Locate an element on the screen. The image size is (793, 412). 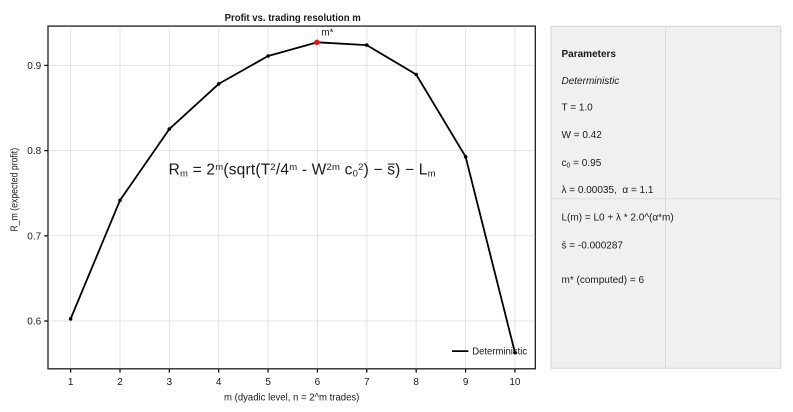
svg-text: c0 = 0.95 is located at coordinates (582, 164).